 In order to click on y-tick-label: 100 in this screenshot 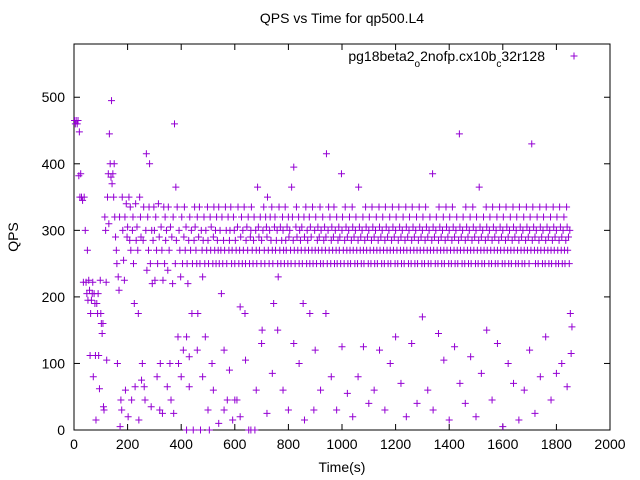, I will do `click(54, 363)`.